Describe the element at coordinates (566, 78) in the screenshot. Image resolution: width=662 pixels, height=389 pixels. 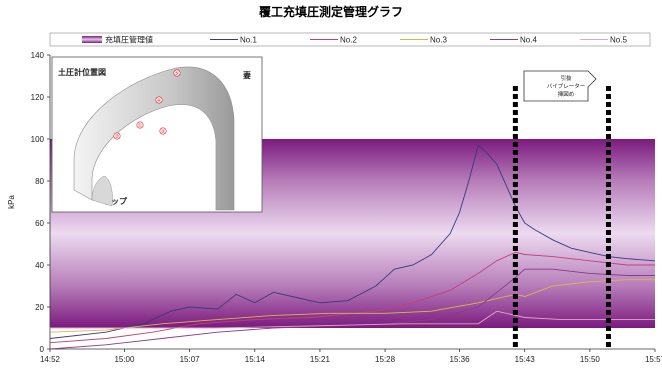
I see `annotation-line-1: 引抜` at that location.